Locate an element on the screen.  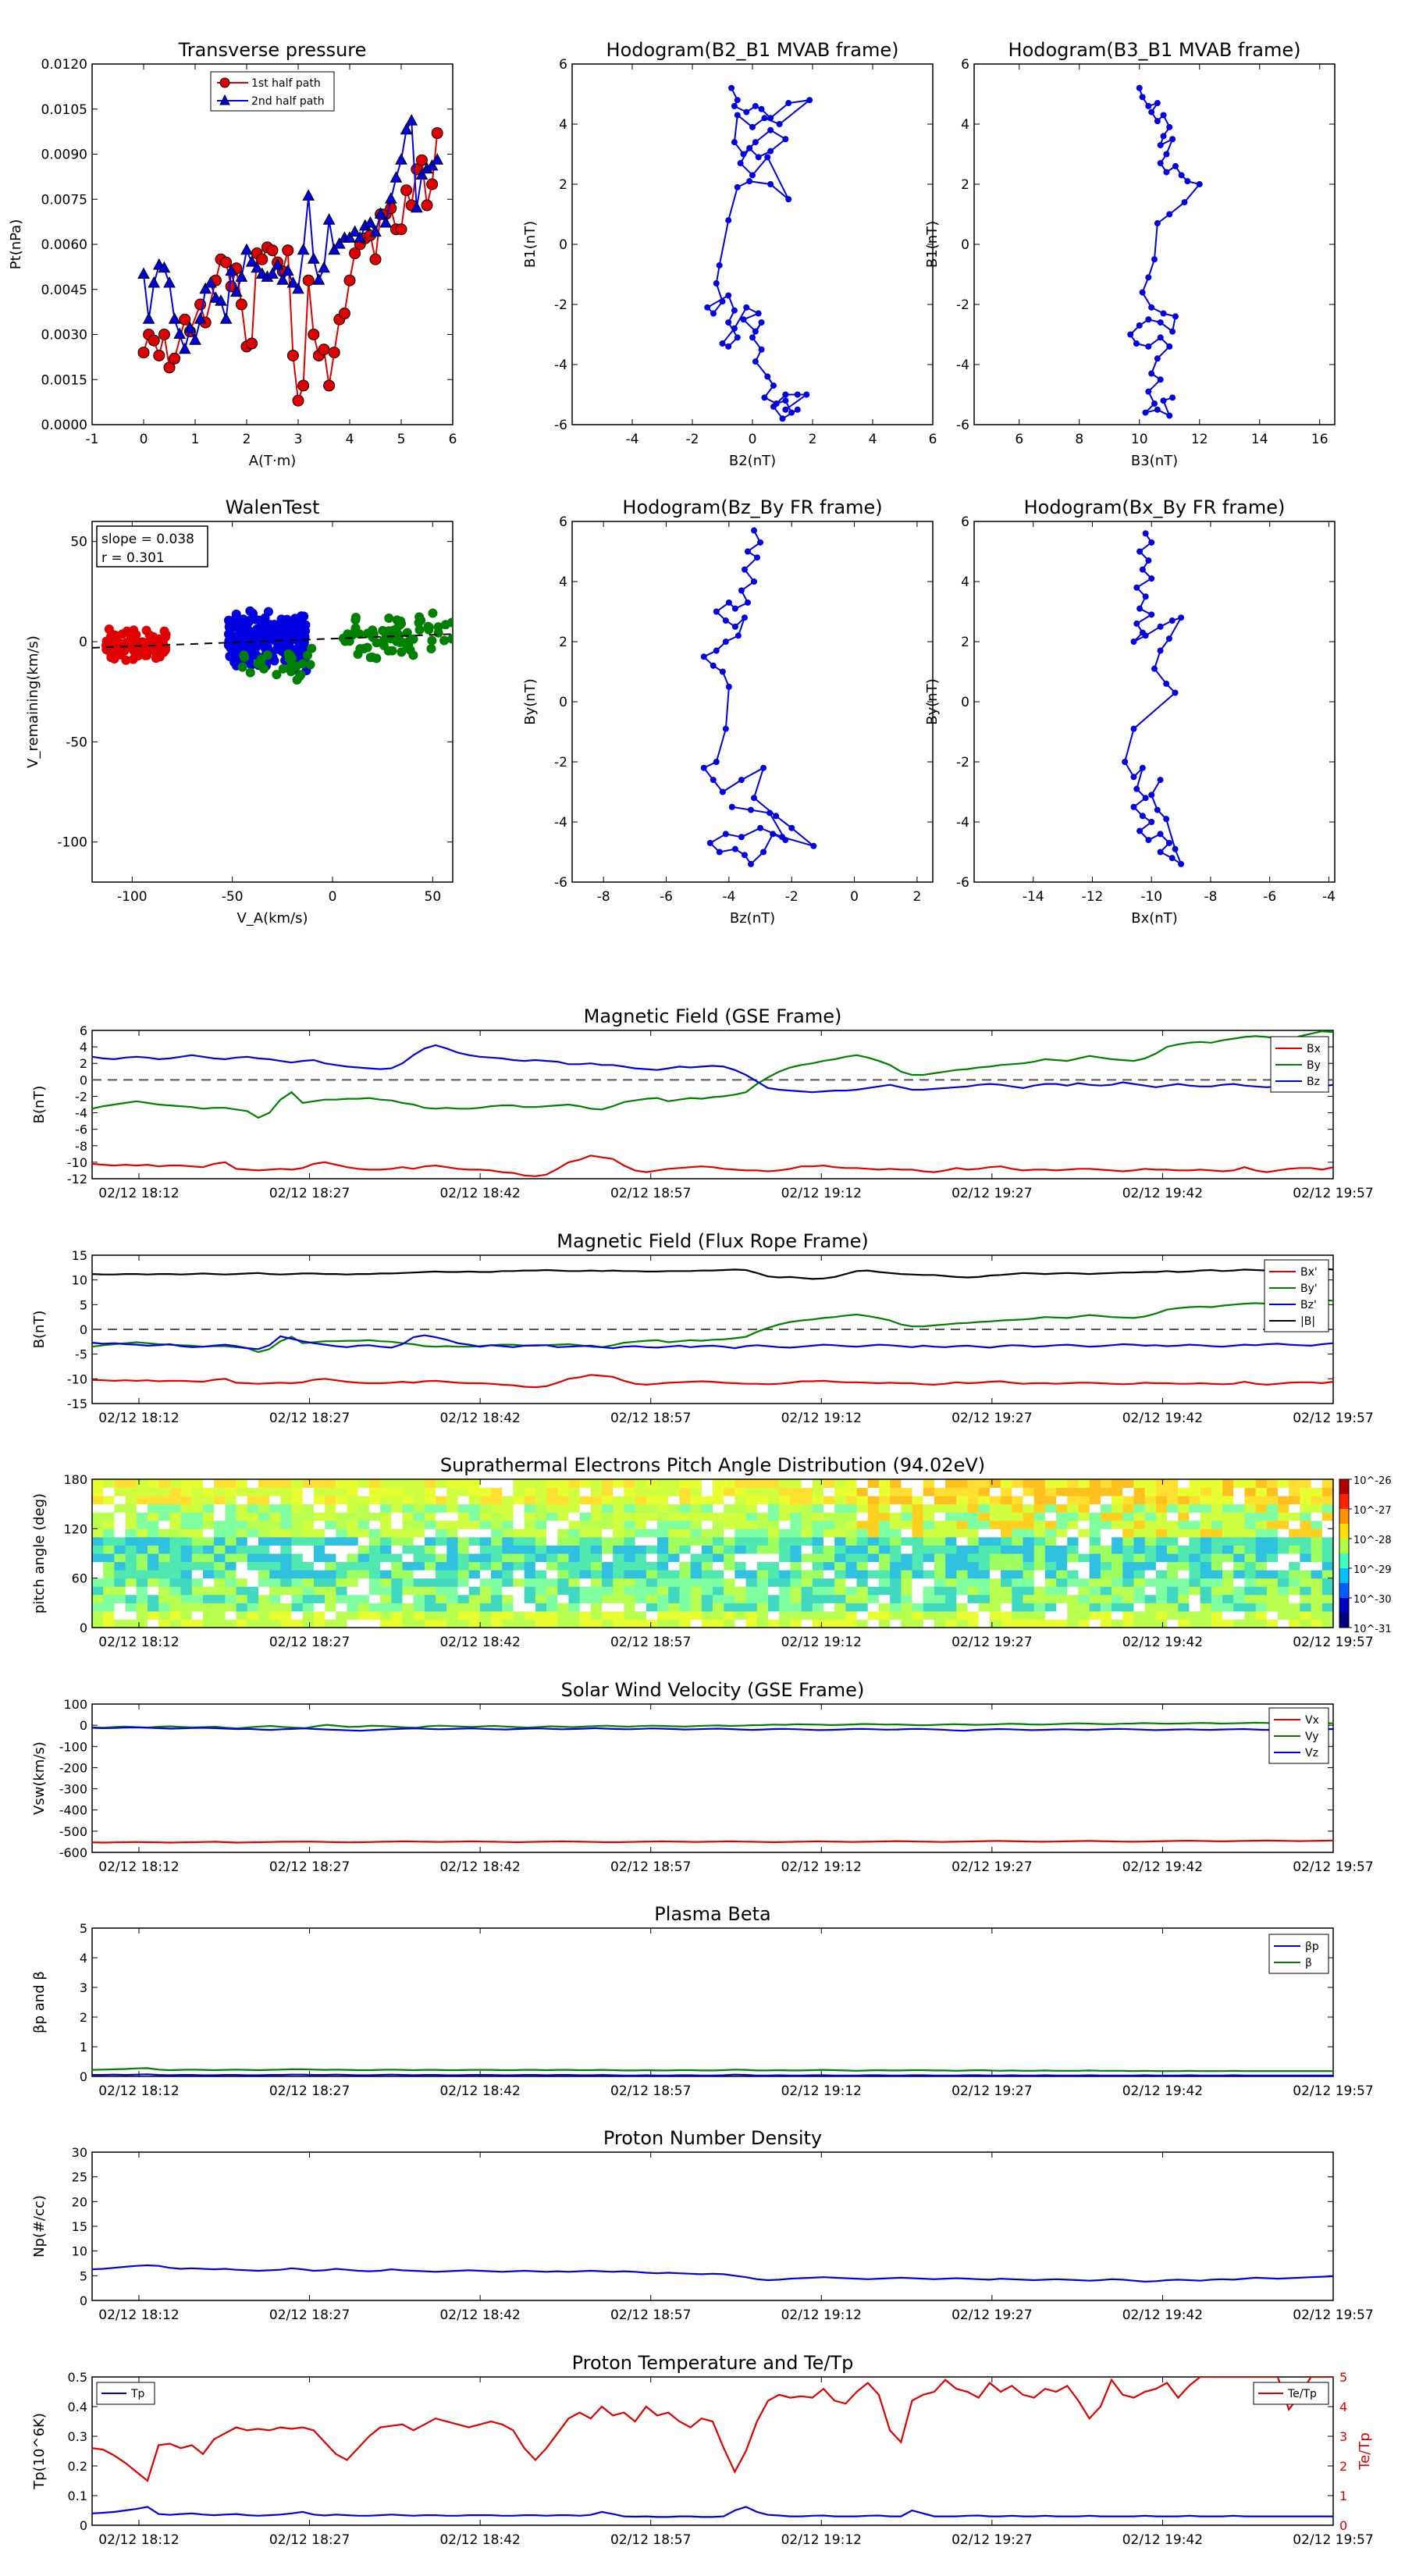
x-tick-label: -2 is located at coordinates (692, 439).